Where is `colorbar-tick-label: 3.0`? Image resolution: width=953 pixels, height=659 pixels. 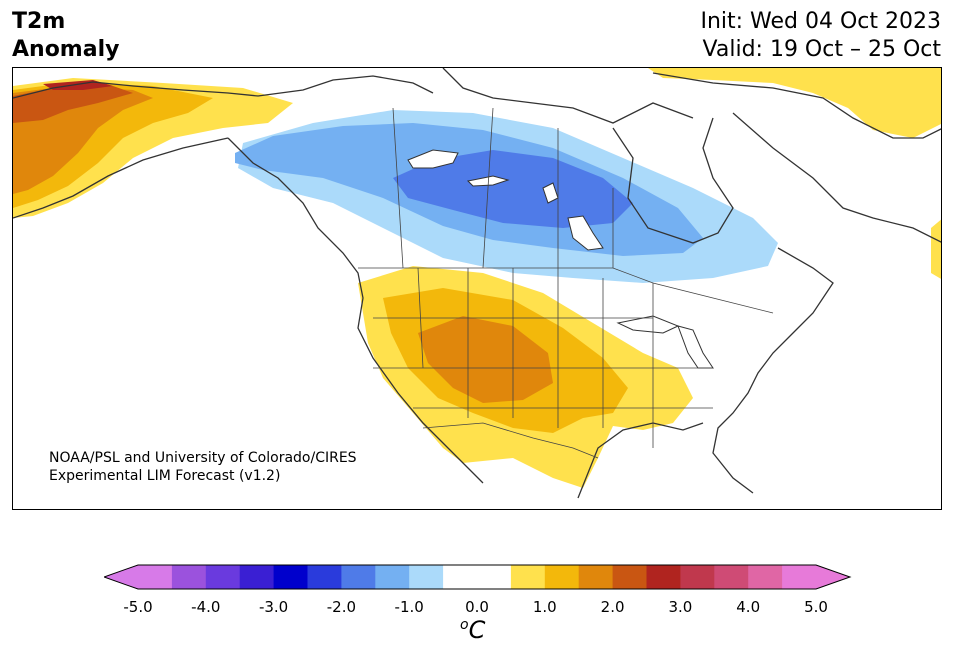
colorbar-tick-label: 3.0 is located at coordinates (680, 607).